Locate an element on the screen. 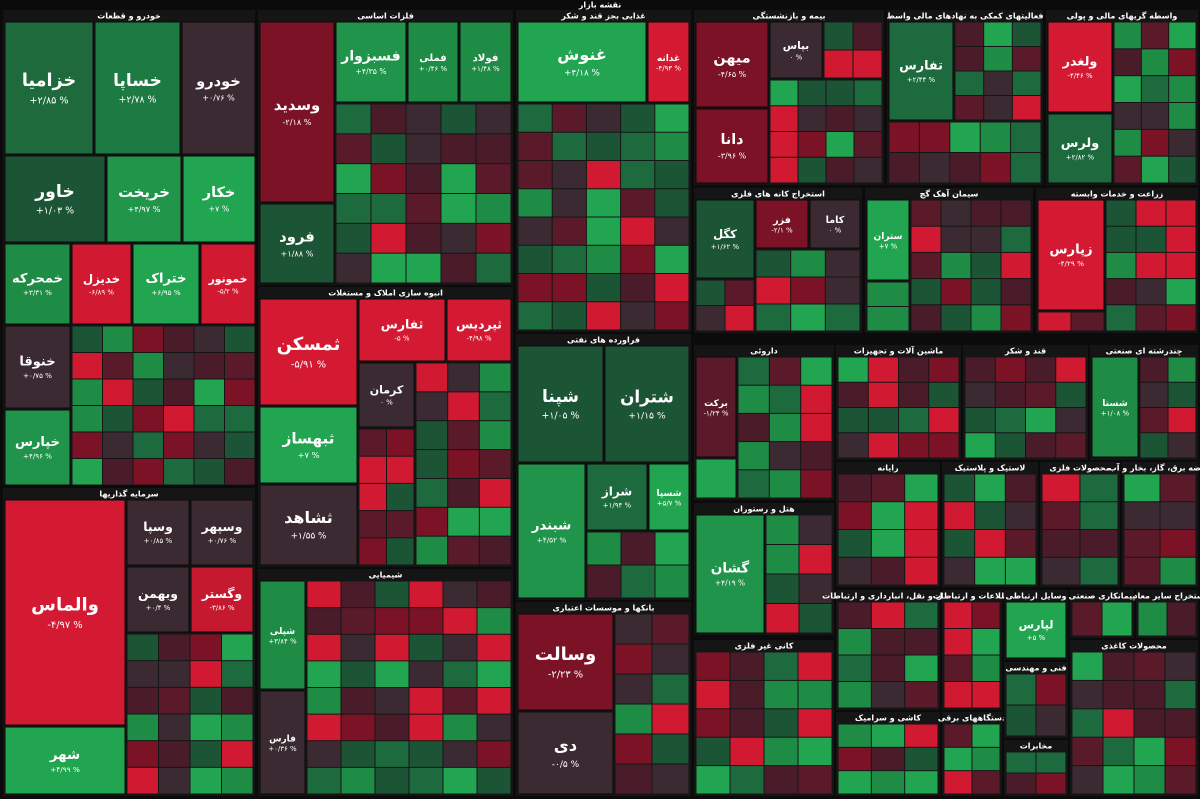 This screenshot has width=1200, height=799. tile-label: فزر is located at coordinates (781, 220).